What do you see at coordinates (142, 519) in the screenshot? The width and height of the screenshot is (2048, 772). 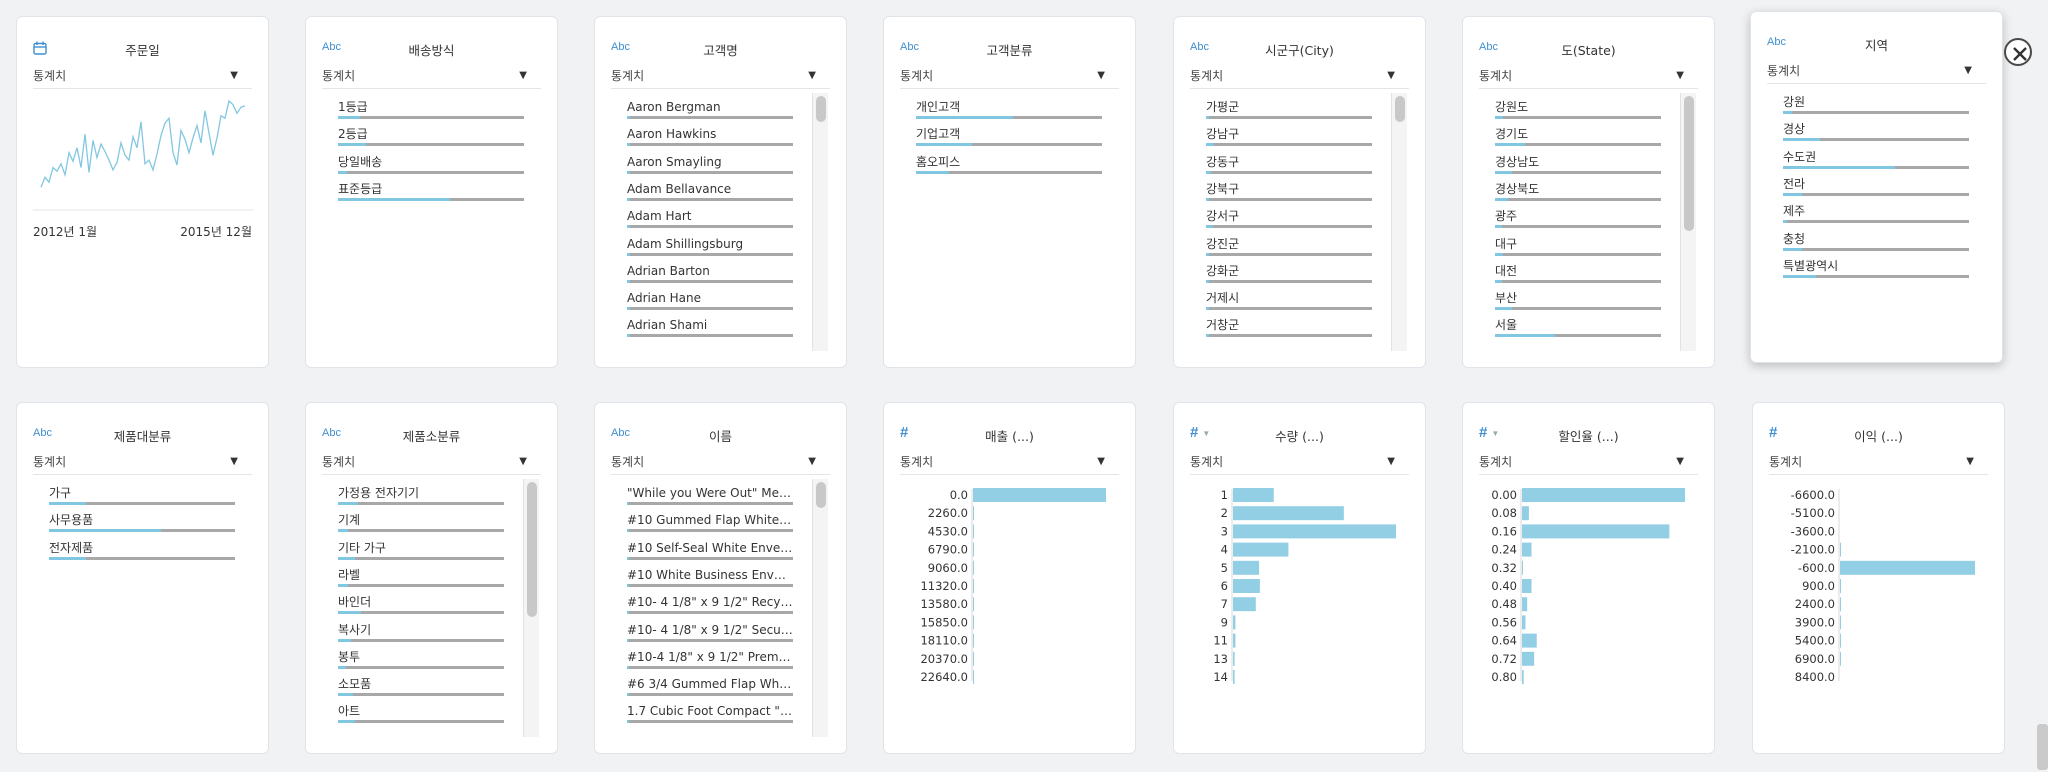 I see `list-item: 사무용품` at bounding box center [142, 519].